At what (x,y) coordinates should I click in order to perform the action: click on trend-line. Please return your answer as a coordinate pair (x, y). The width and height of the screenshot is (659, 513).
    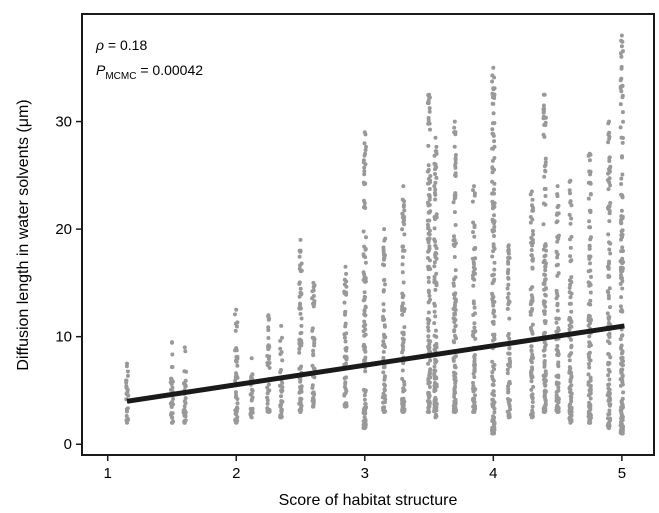
    Looking at the image, I should click on (375, 363).